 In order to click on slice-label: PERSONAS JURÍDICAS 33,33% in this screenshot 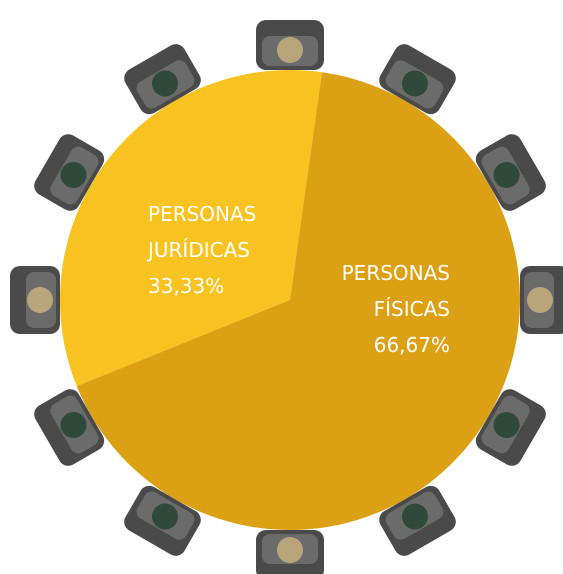, I will do `click(213, 250)`.